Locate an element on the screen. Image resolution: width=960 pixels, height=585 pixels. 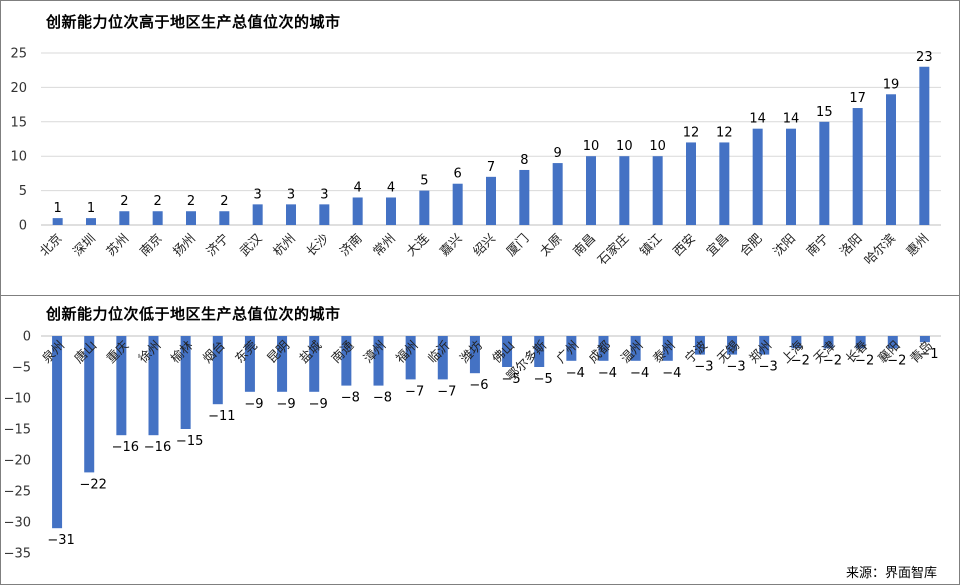
top-chart-title: 创新能力位次高于地区生产总值位次的城市 is located at coordinates (193, 22).